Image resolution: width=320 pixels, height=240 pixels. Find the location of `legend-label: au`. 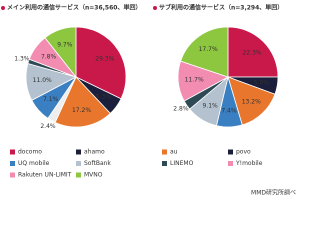

legend-label: au is located at coordinates (174, 152).